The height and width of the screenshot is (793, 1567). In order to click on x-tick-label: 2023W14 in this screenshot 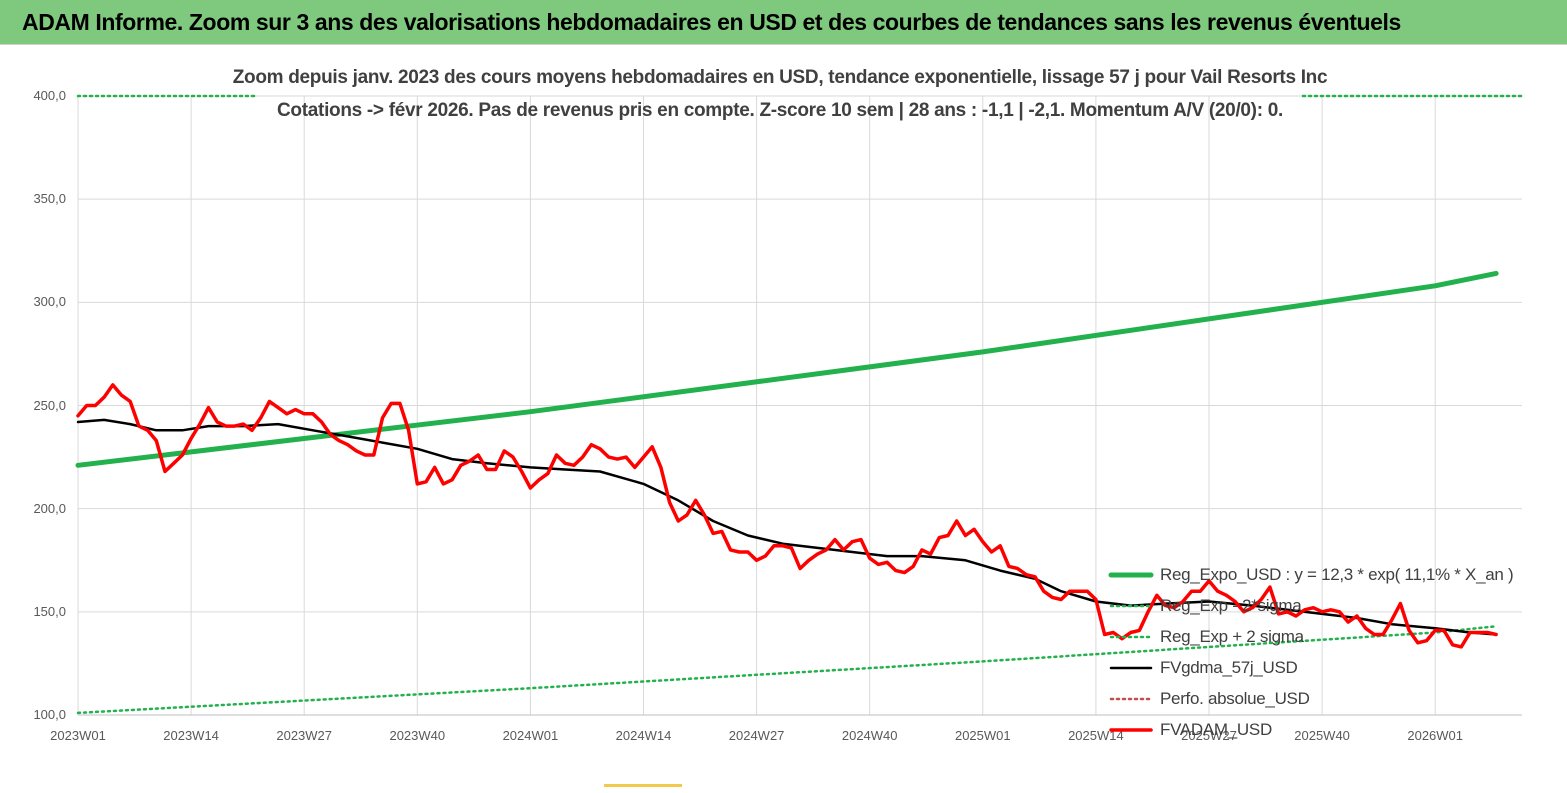, I will do `click(191, 735)`.